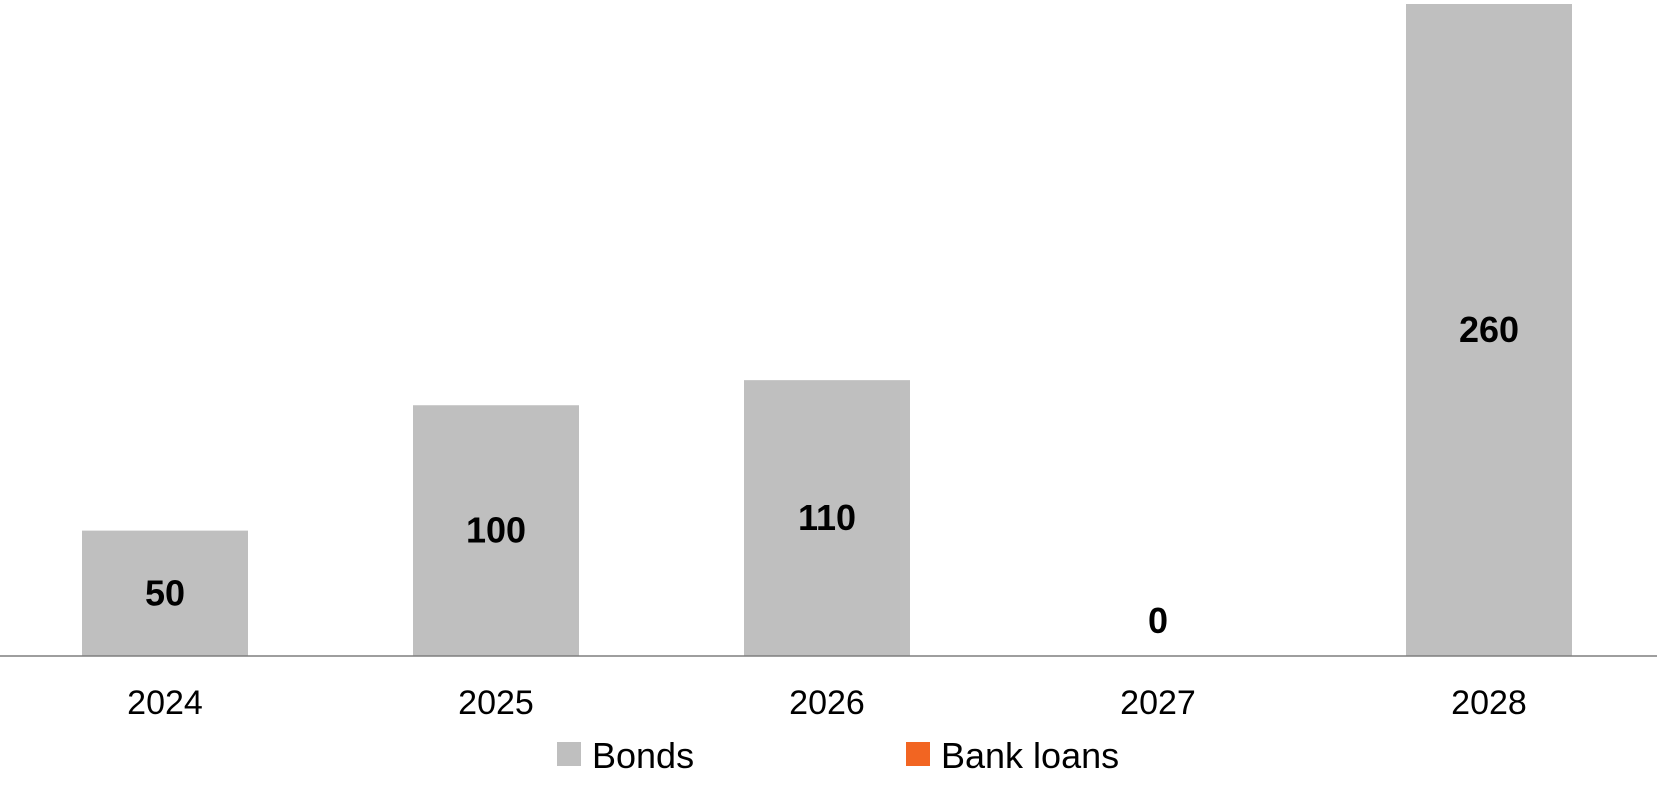 This screenshot has height=791, width=1657. I want to click on x-tick-label-2026: 2026, so click(827, 703).